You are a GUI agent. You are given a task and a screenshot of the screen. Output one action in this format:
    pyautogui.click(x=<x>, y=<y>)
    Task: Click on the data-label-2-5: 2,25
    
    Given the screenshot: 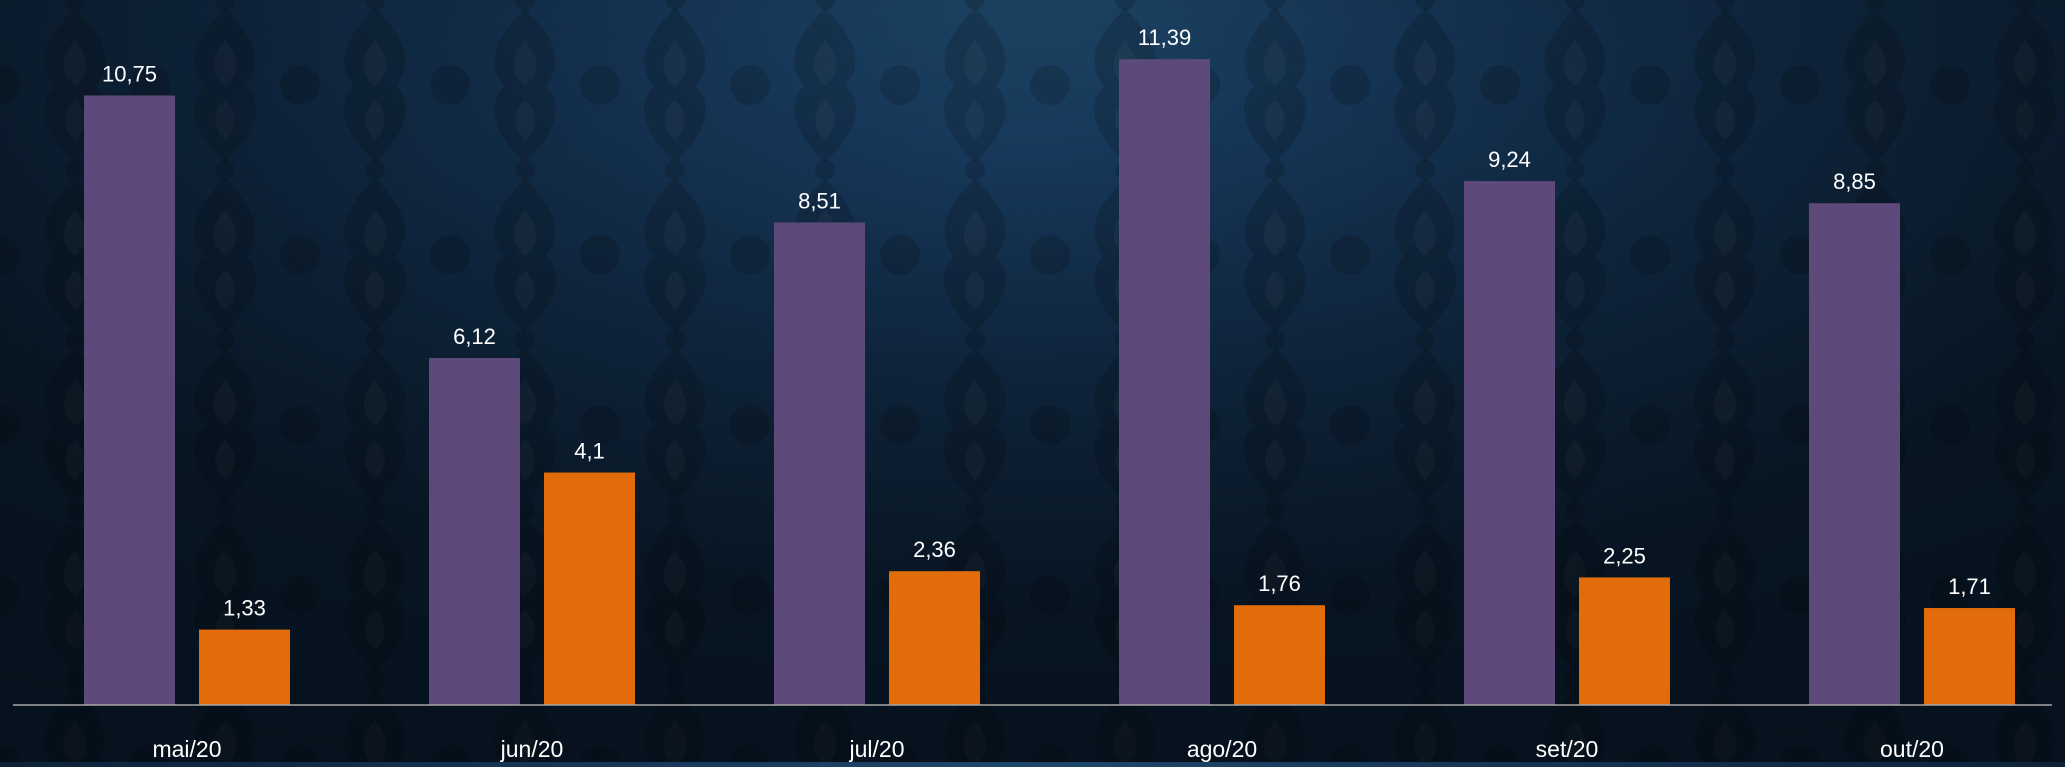 What is the action you would take?
    pyautogui.click(x=1624, y=555)
    